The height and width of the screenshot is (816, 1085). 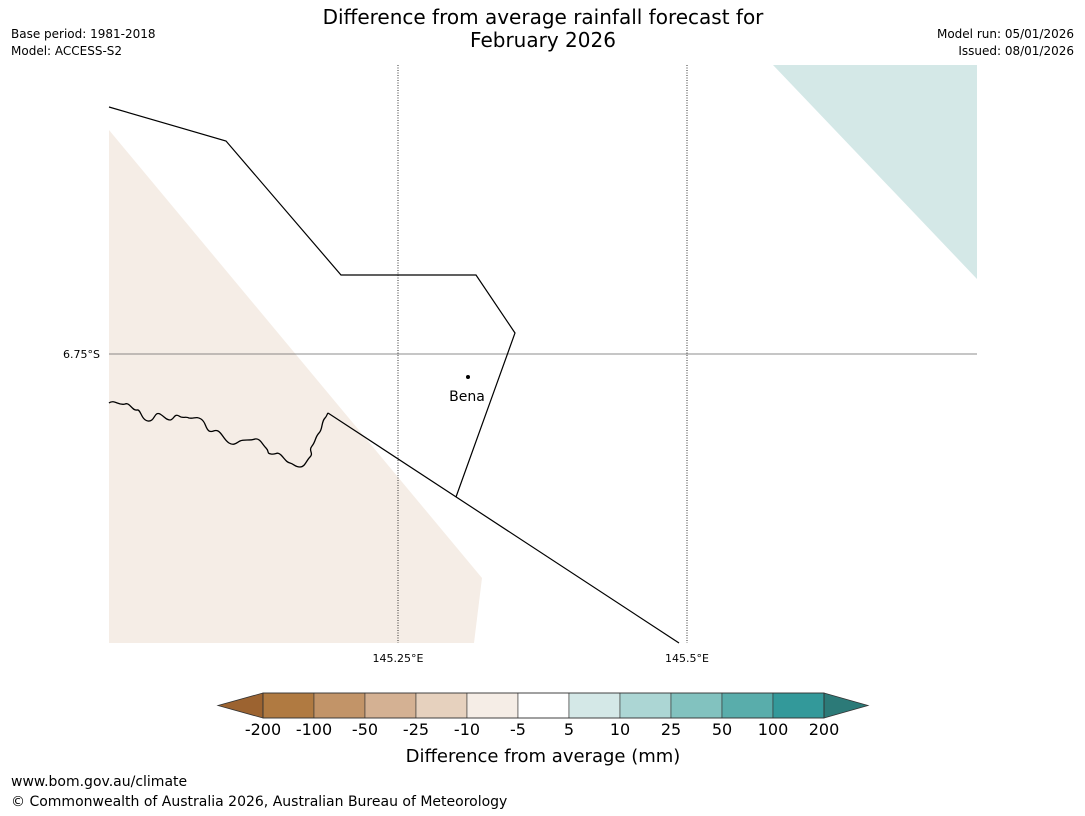 I want to click on wet-anomaly-region, so click(x=875, y=172).